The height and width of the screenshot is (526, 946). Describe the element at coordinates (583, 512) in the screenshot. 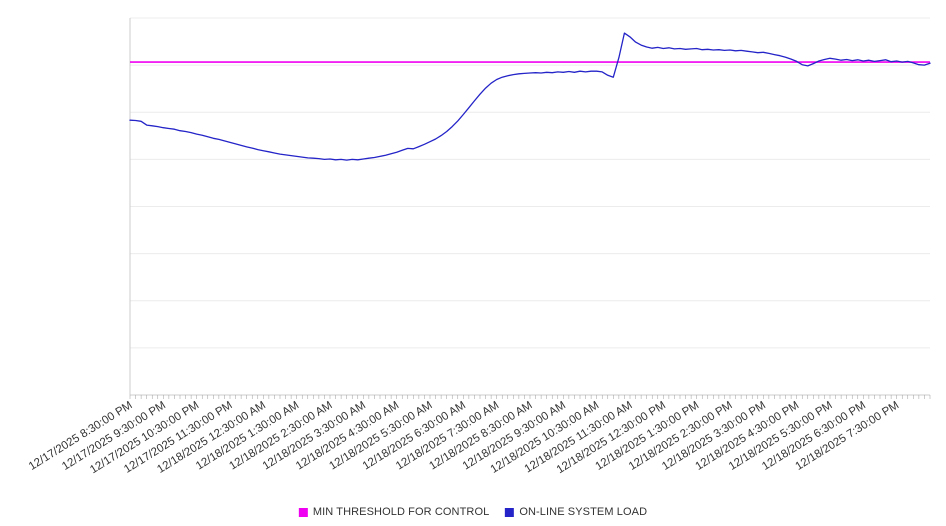

I see `legend-label-load: ON-LINE SYSTEM LOAD` at that location.